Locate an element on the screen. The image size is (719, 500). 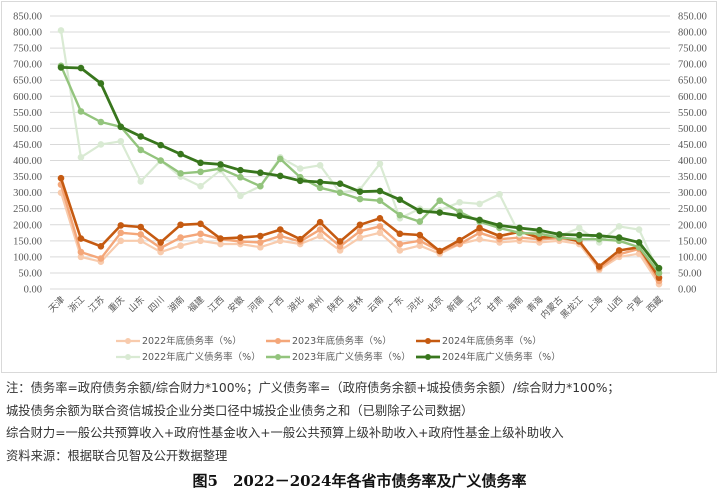
legend-item: 2022年底广义债务率（%） is located at coordinates (188, 357).